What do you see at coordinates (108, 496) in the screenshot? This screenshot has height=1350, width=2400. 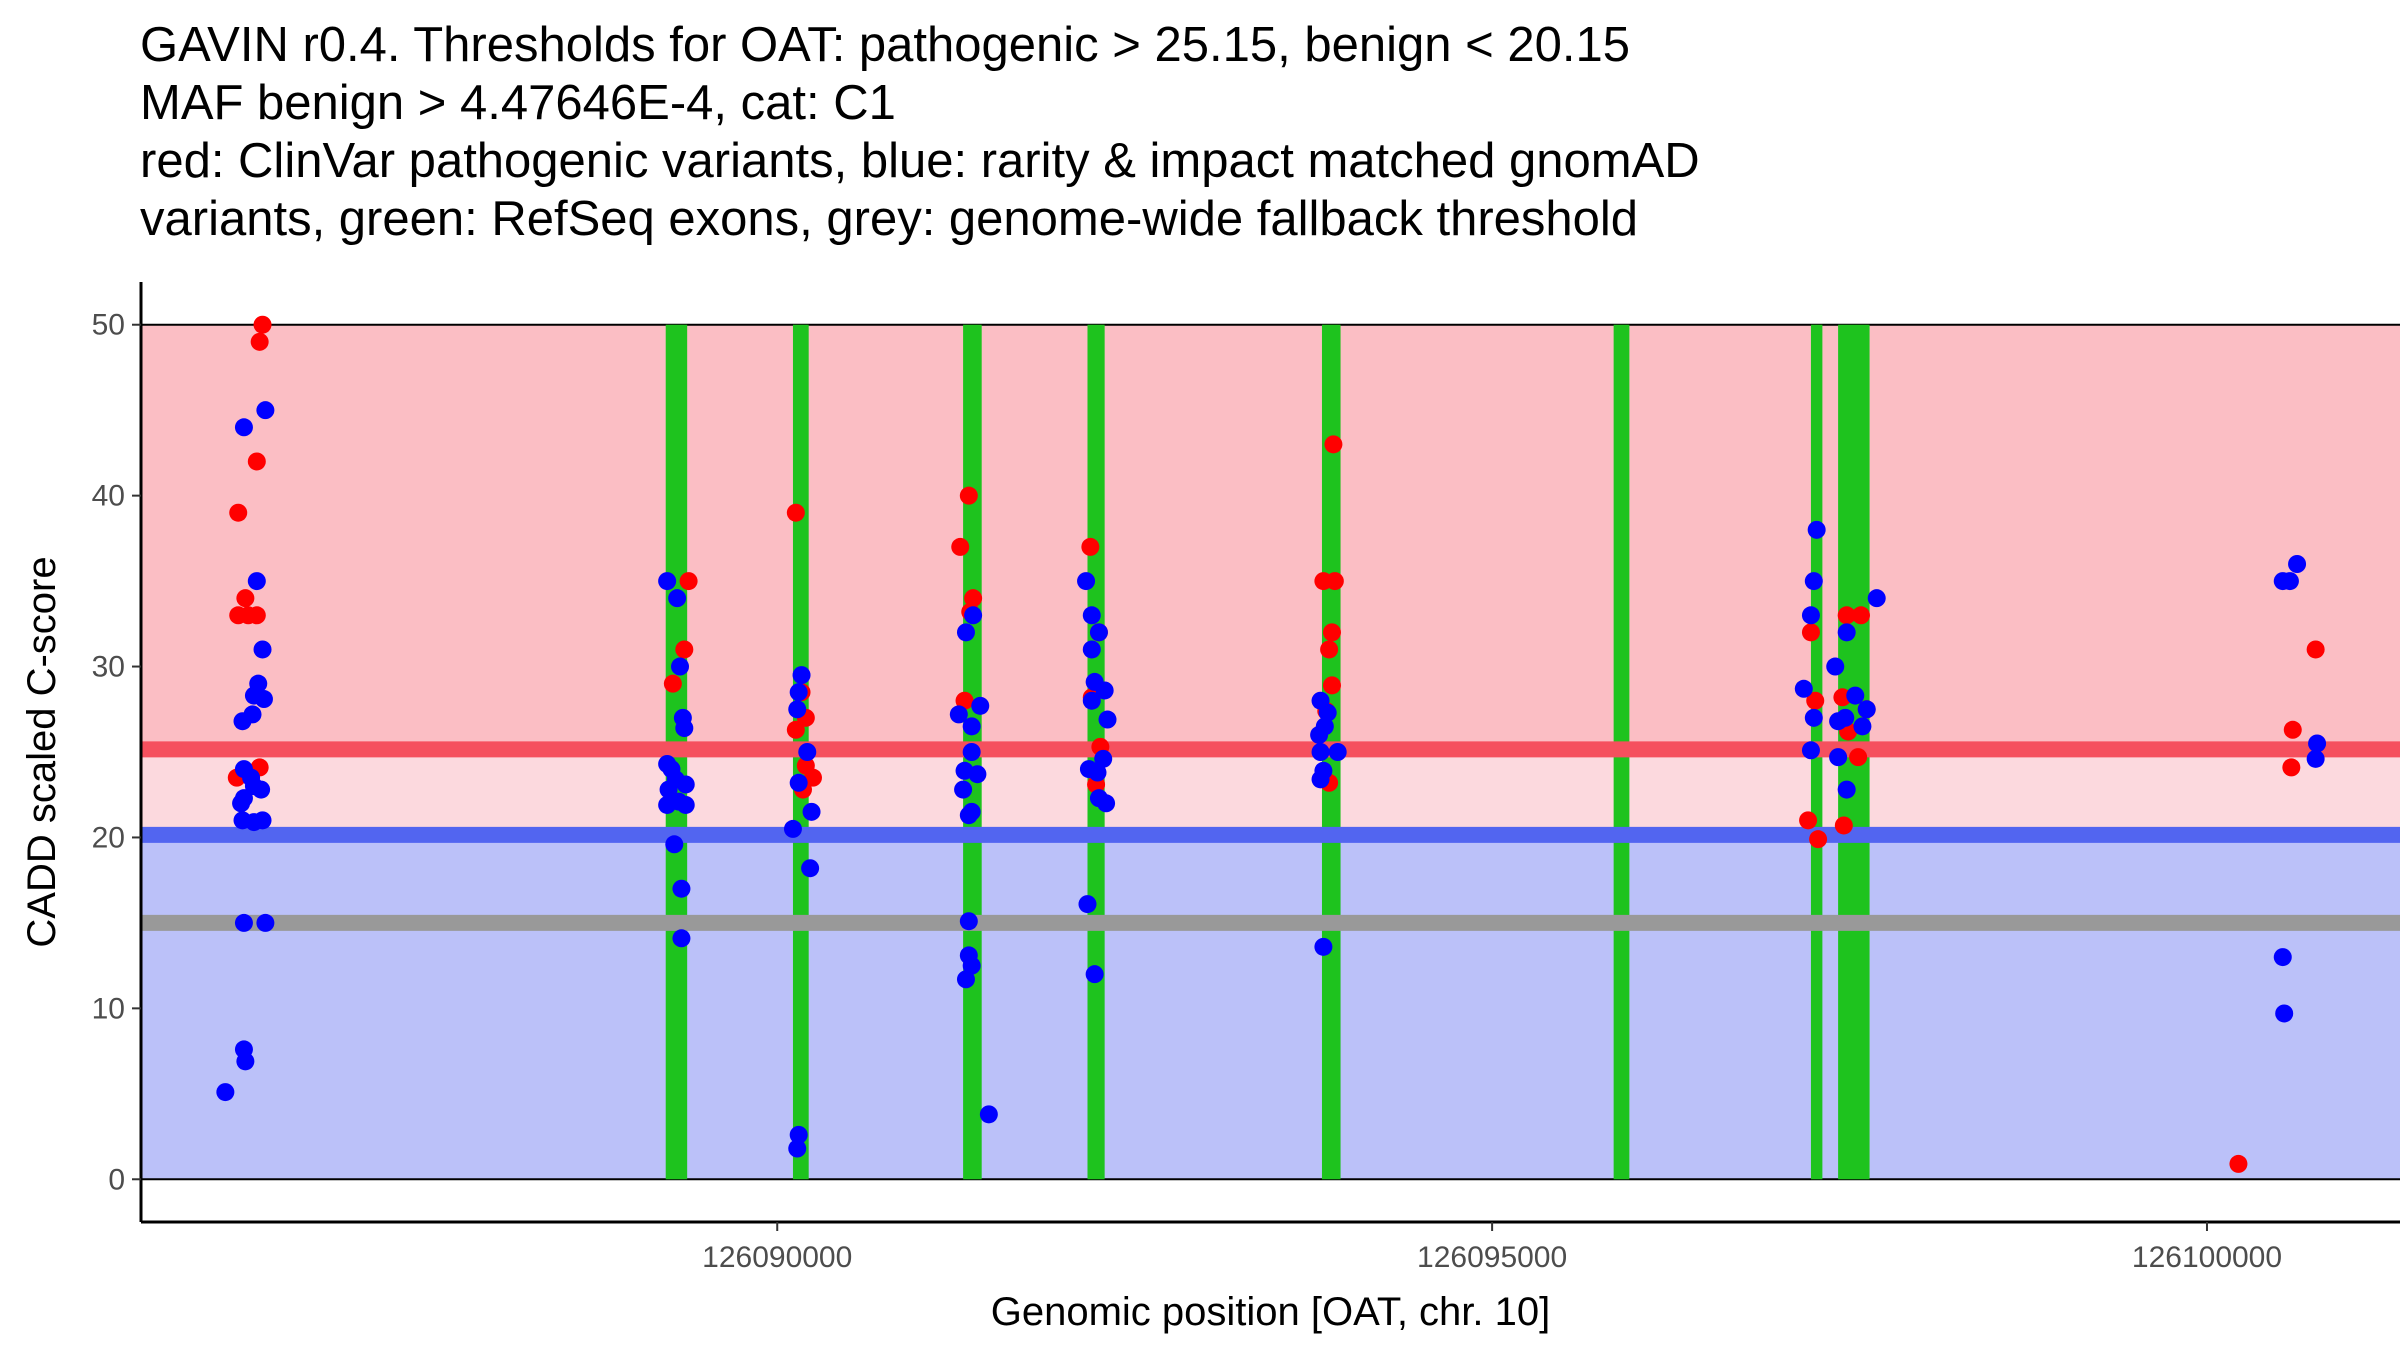 I see `y-tick-label: 40` at bounding box center [108, 496].